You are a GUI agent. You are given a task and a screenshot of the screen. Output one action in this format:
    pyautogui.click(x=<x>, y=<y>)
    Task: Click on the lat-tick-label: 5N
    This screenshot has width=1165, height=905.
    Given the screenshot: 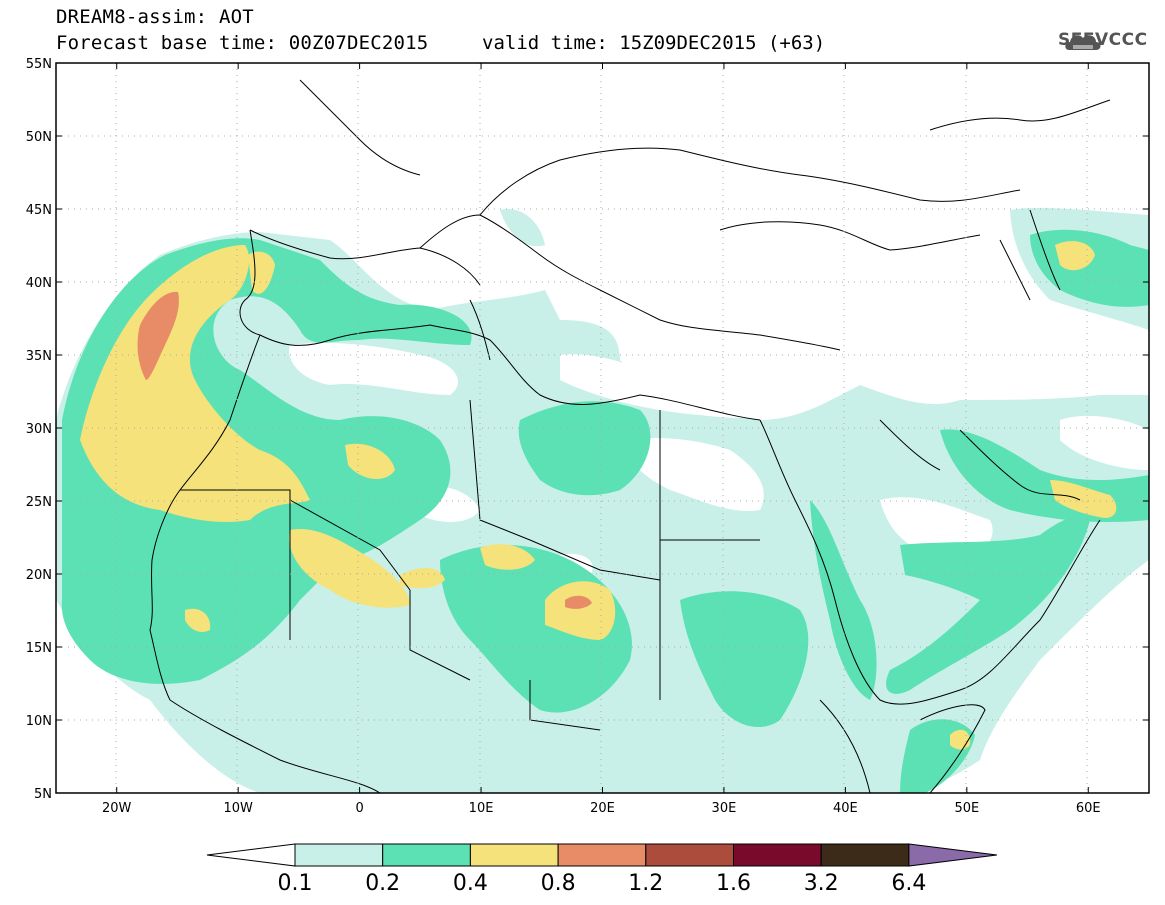 What is the action you would take?
    pyautogui.click(x=43, y=794)
    